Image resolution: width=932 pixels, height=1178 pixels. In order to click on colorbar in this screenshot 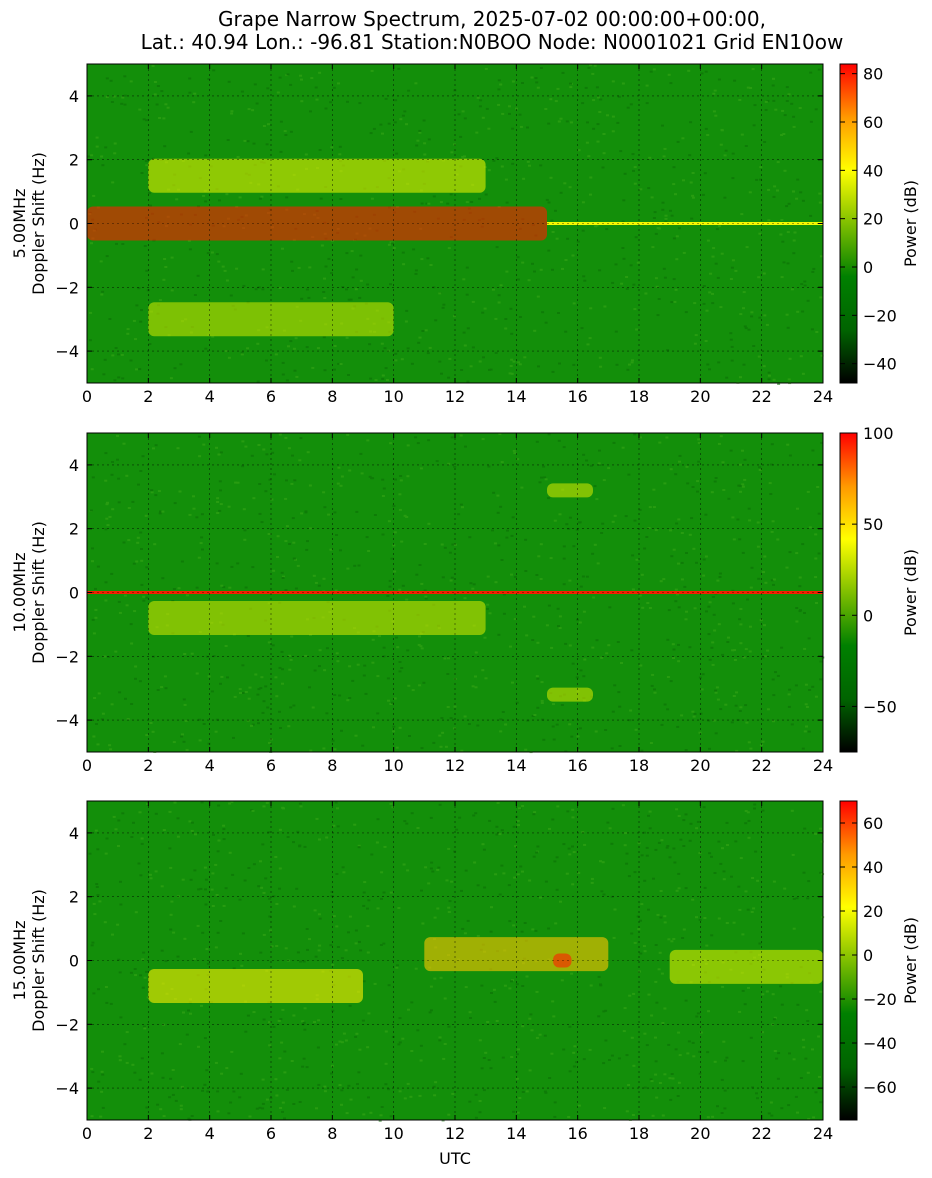, I will do `click(848, 592)`.